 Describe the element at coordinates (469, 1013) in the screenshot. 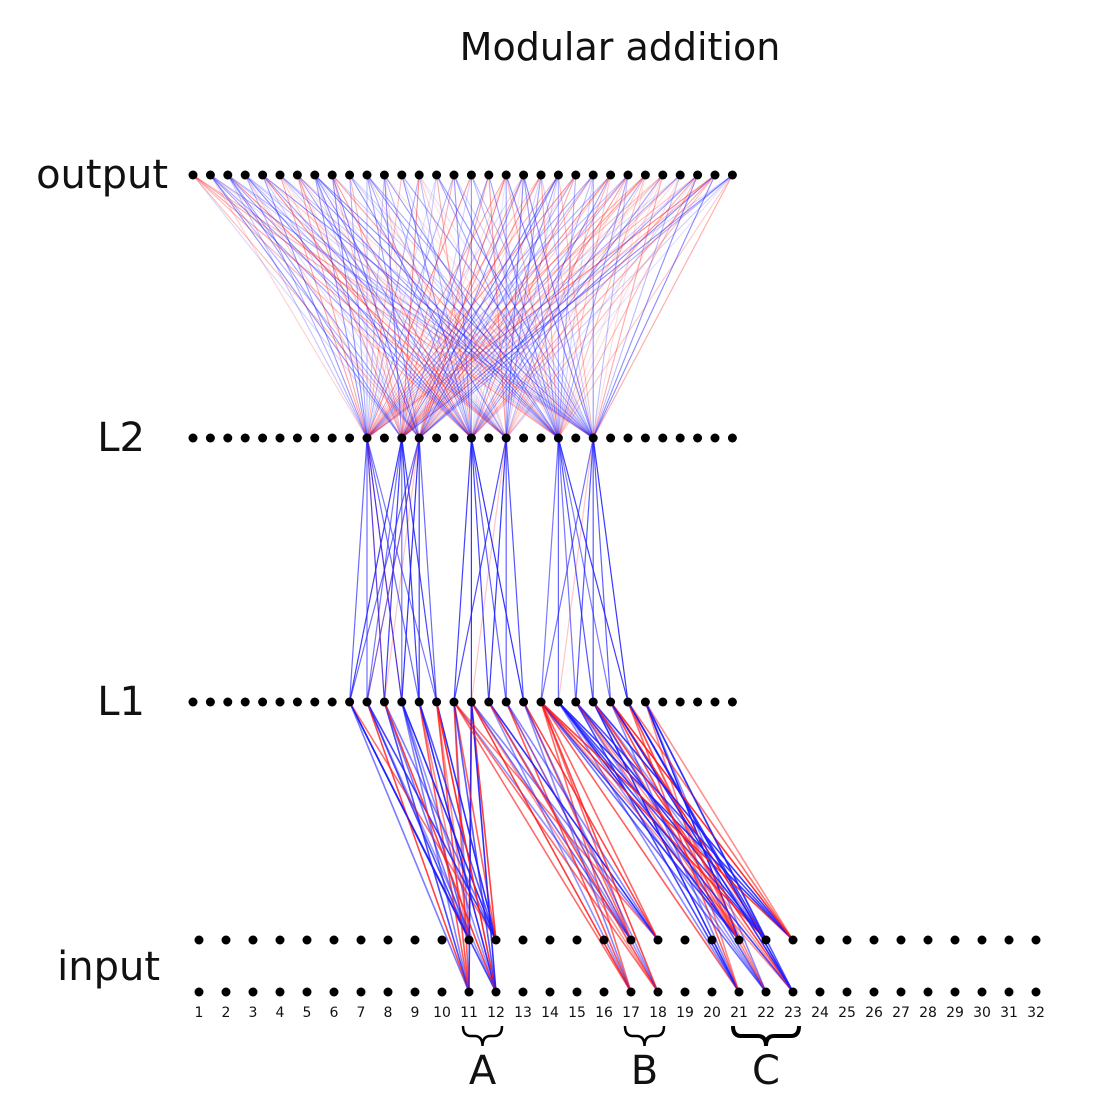

I see `input-index-label: 11` at that location.